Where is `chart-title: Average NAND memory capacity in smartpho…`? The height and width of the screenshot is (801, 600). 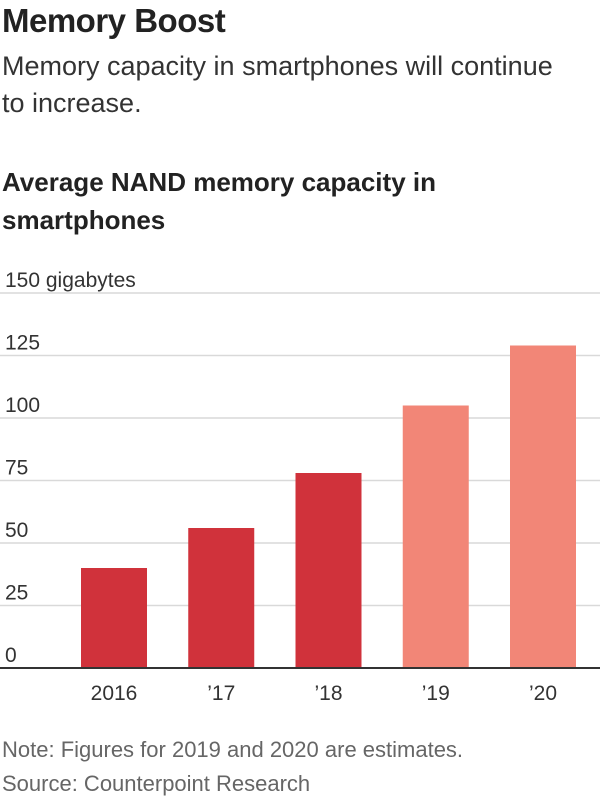
chart-title: Average NAND memory capacity in smartpho… is located at coordinates (219, 201).